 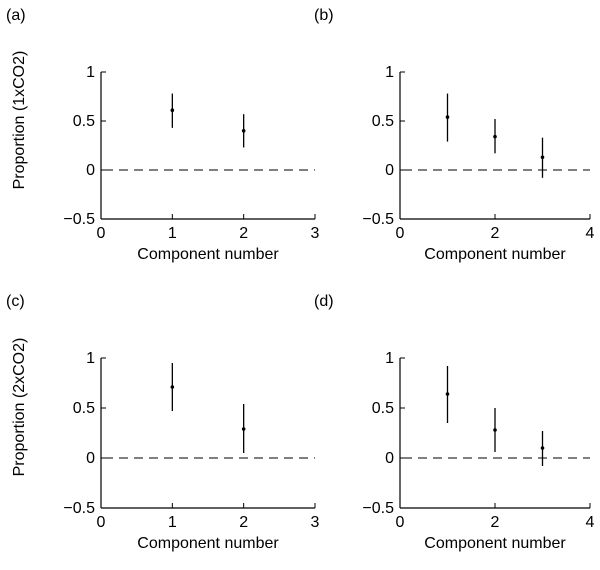 What do you see at coordinates (19, 264) in the screenshot?
I see `row-labels: Proportion (1xCO2) Proportion (2xCO2)` at bounding box center [19, 264].